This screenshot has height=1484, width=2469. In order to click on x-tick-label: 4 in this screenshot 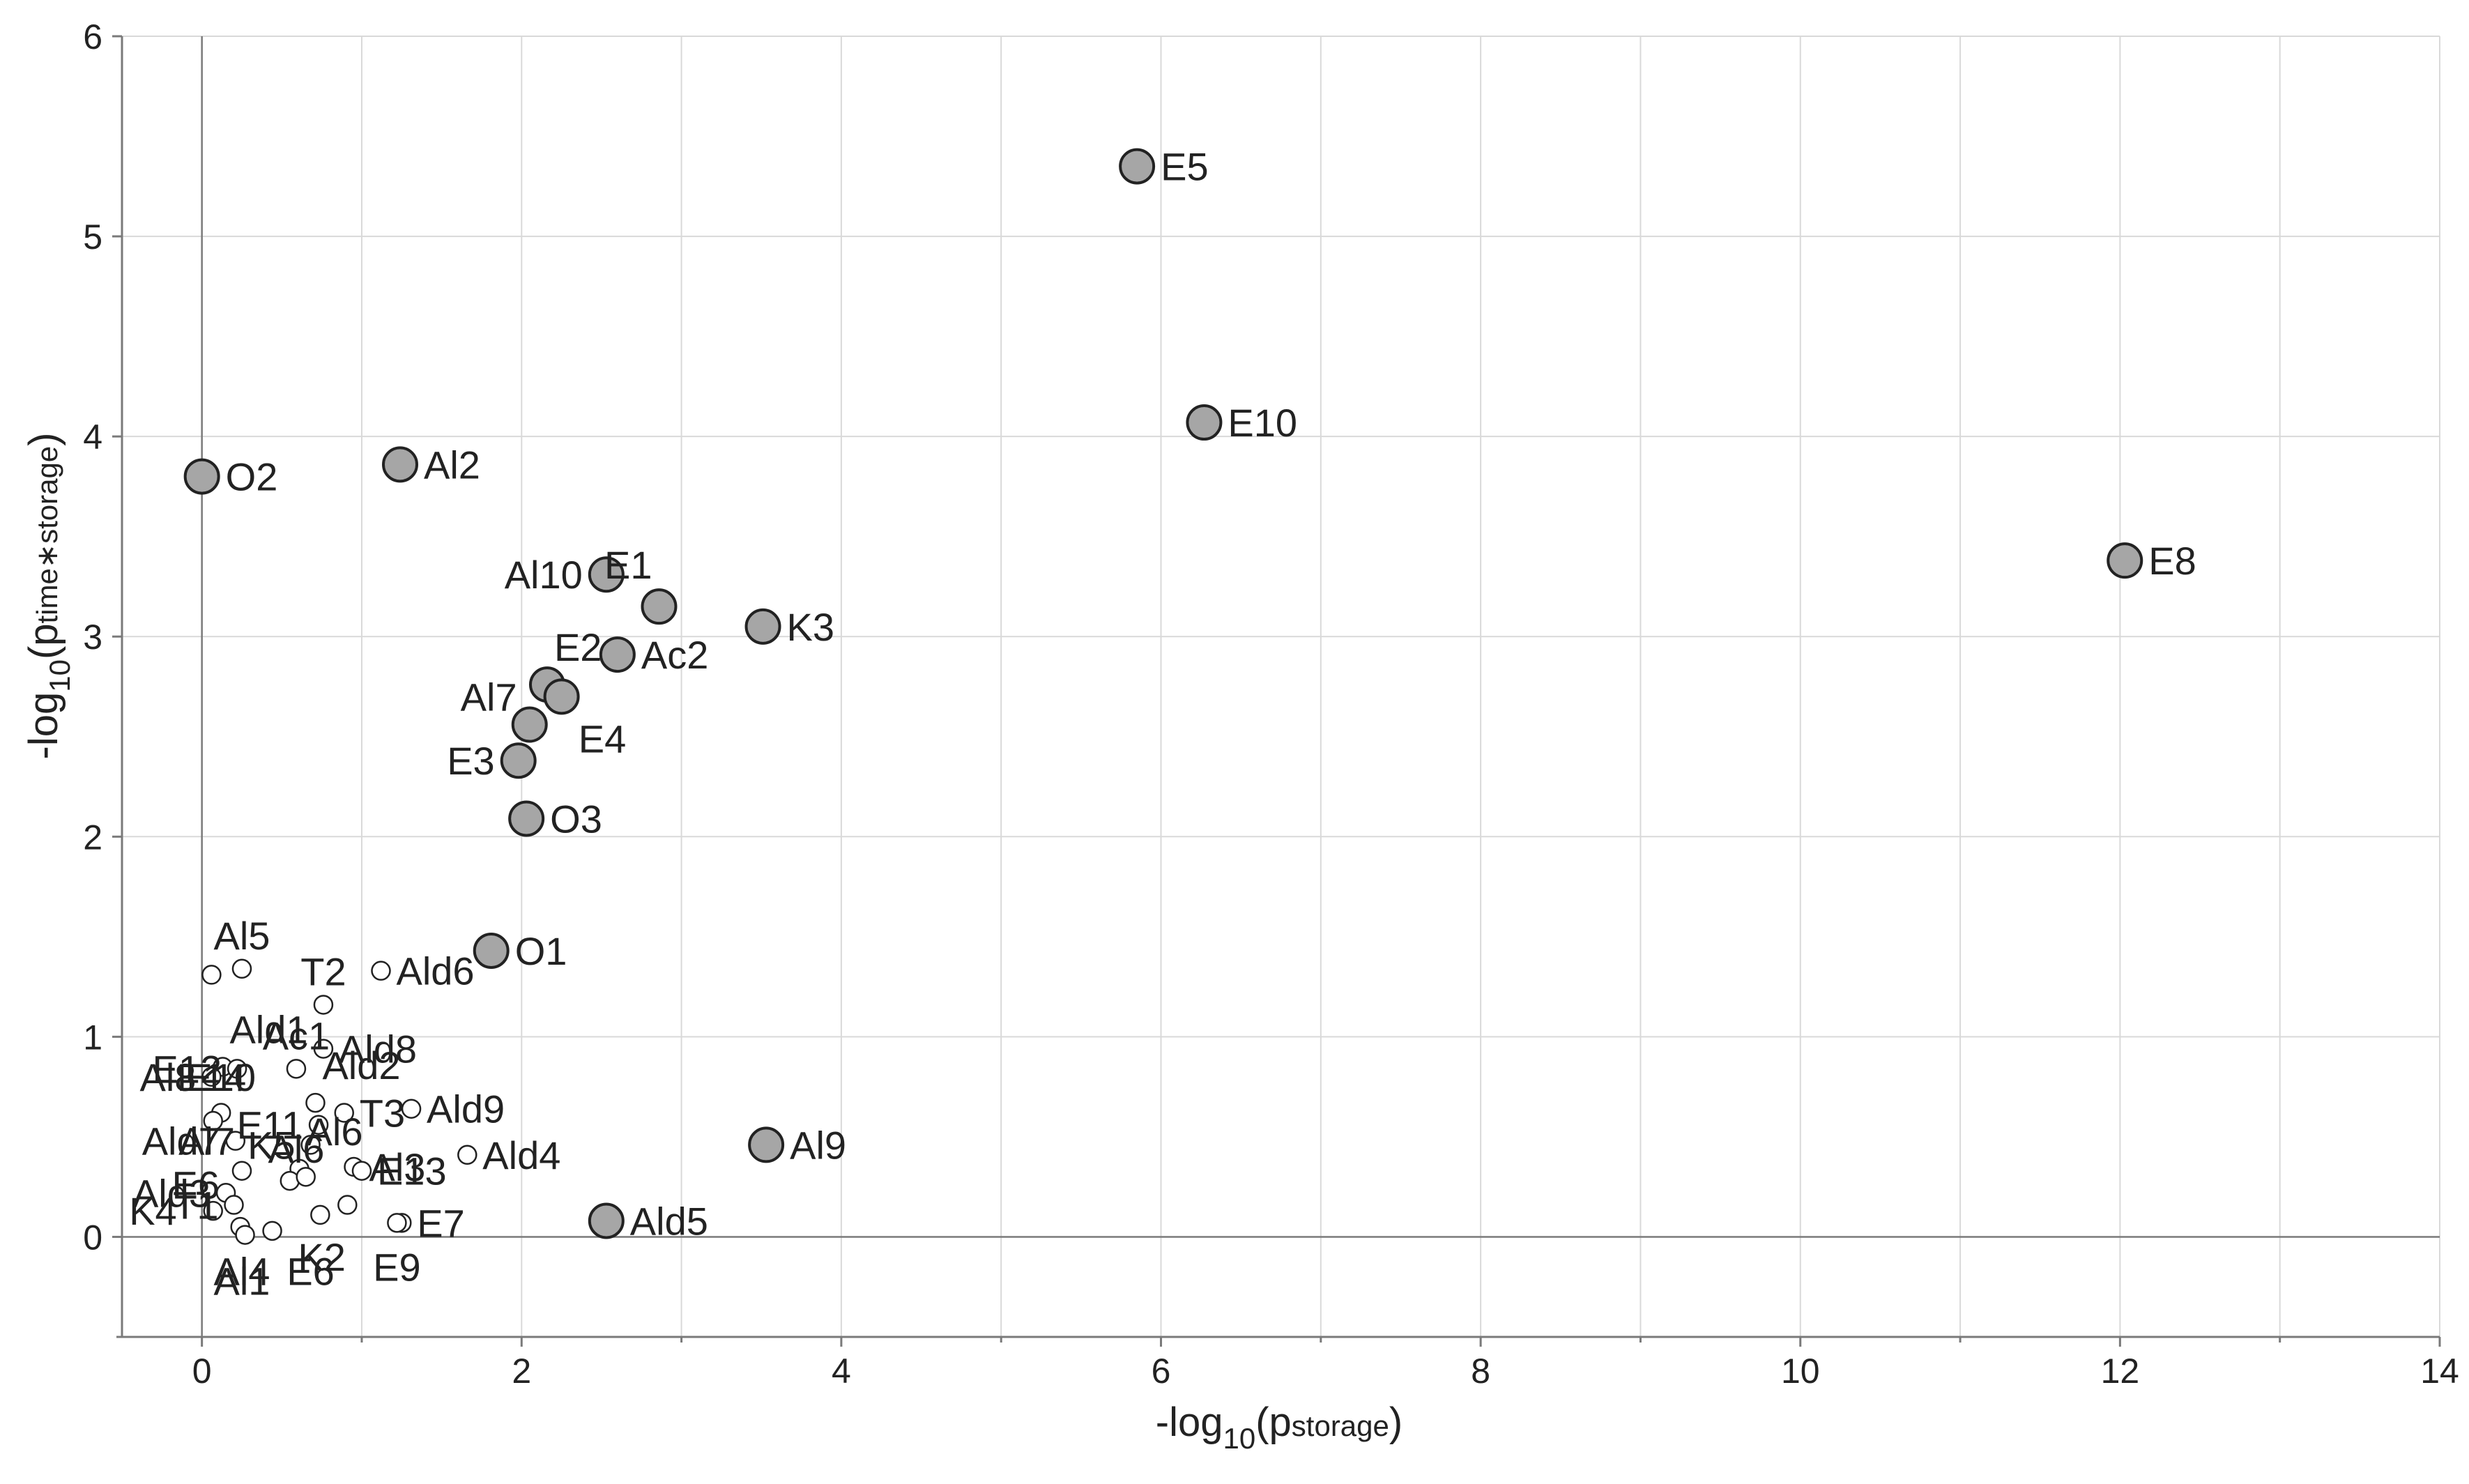, I will do `click(842, 1371)`.